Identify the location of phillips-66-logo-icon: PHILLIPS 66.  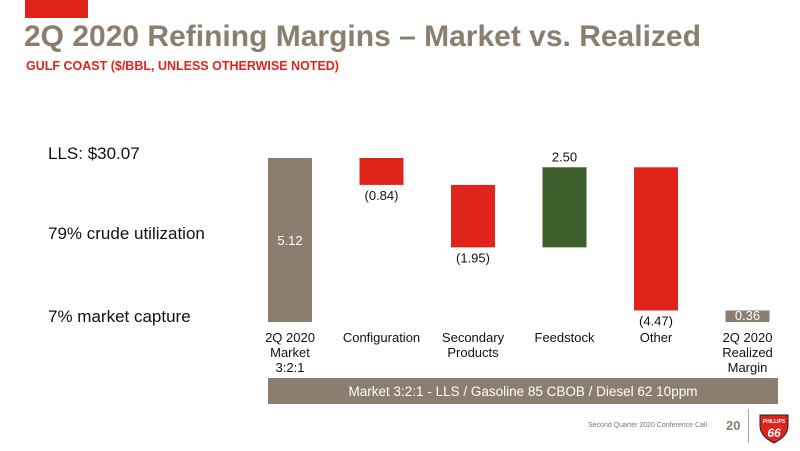
(774, 429).